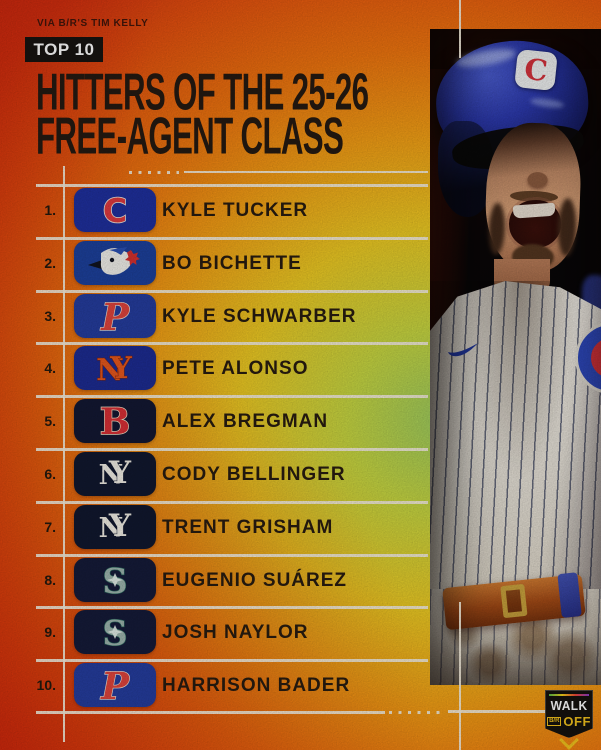 This screenshot has width=601, height=750. Describe the element at coordinates (154, 172) in the screenshot. I see `top-dotted-line` at that location.